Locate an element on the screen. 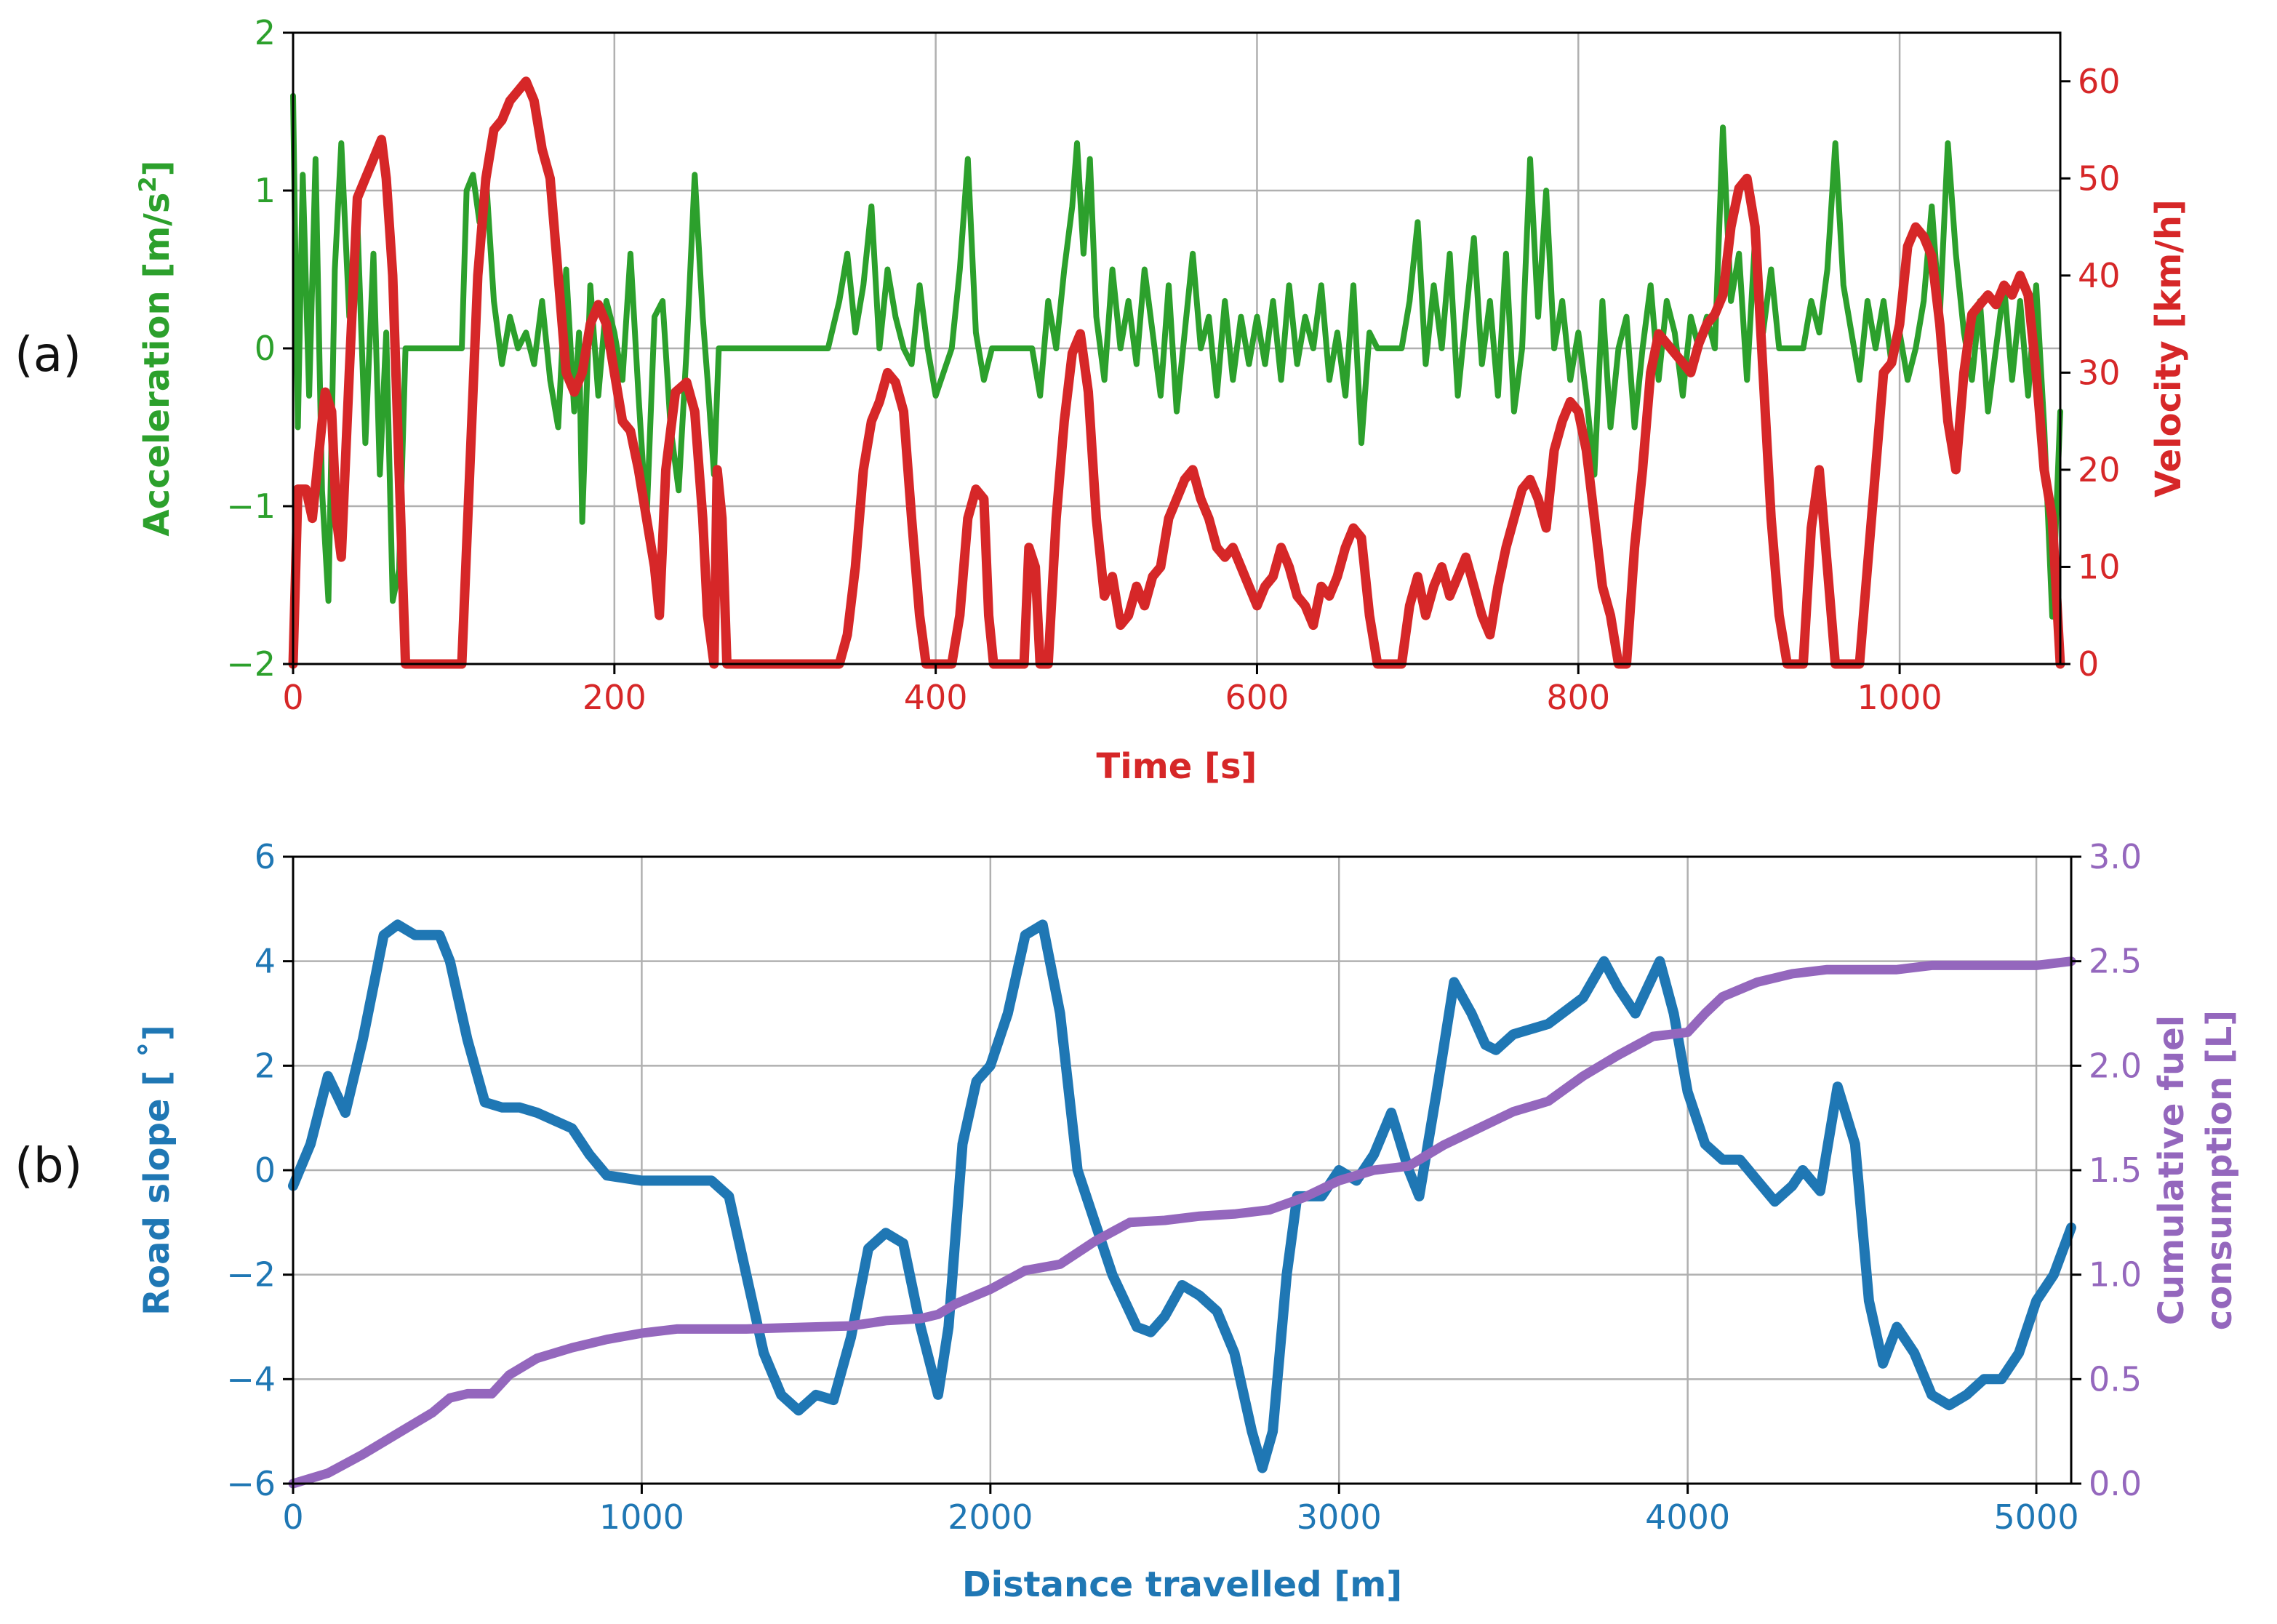  chart-b-xtick-label-3: 3000 is located at coordinates (1339, 1517).